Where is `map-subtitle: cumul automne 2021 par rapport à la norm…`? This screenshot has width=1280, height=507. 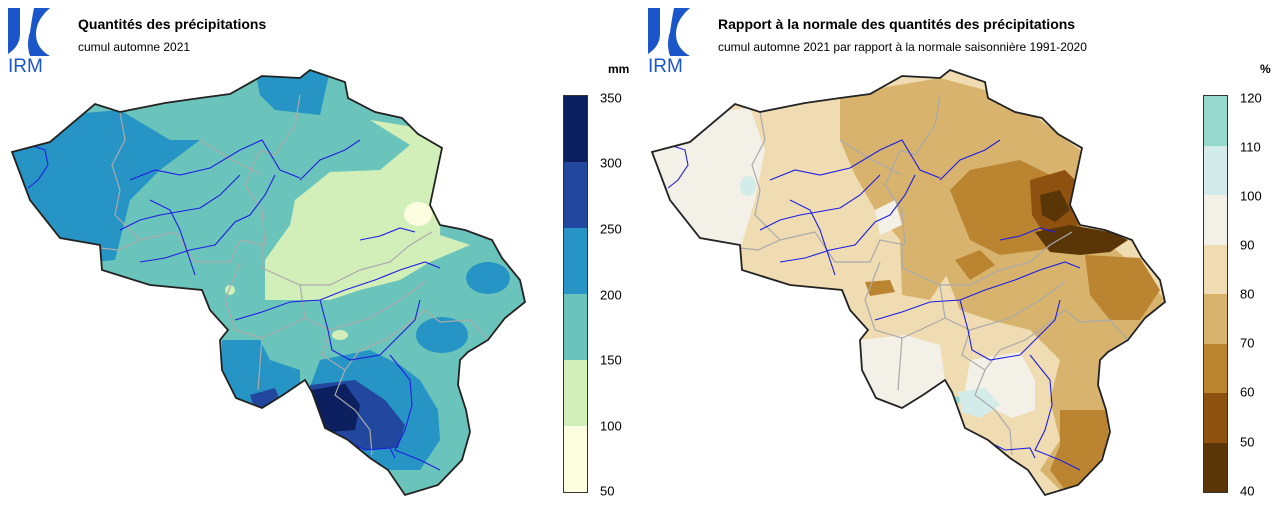 map-subtitle: cumul automne 2021 par rapport à la norm… is located at coordinates (902, 47).